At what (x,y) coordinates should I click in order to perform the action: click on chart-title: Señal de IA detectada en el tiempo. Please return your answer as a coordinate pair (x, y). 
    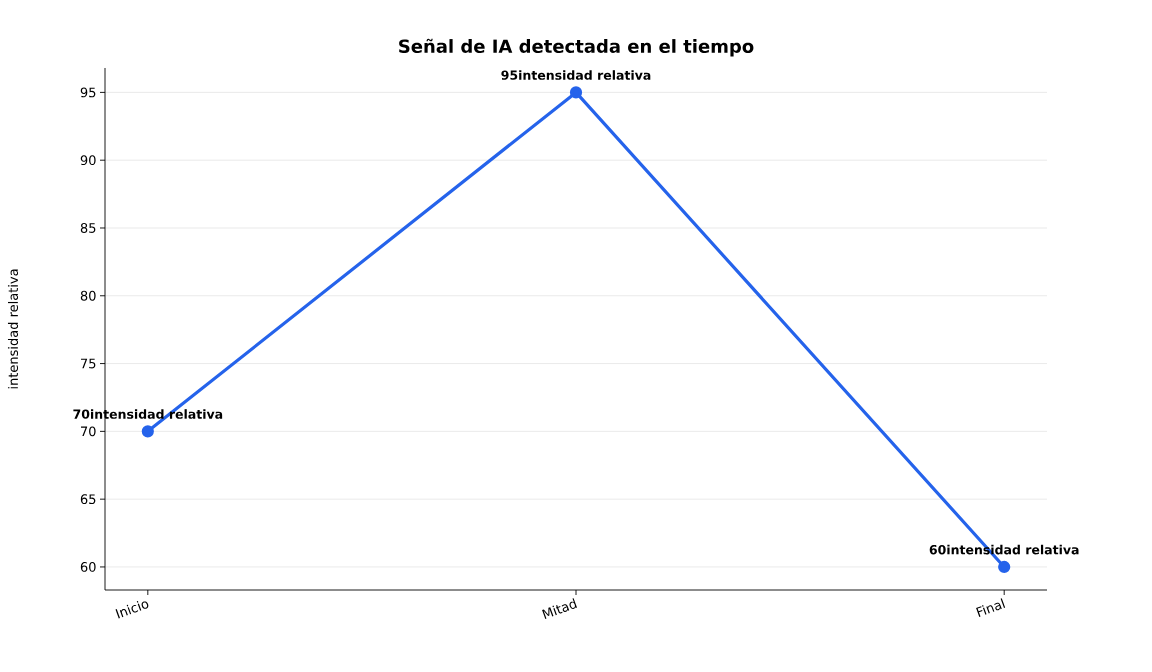
    Looking at the image, I should click on (576, 47).